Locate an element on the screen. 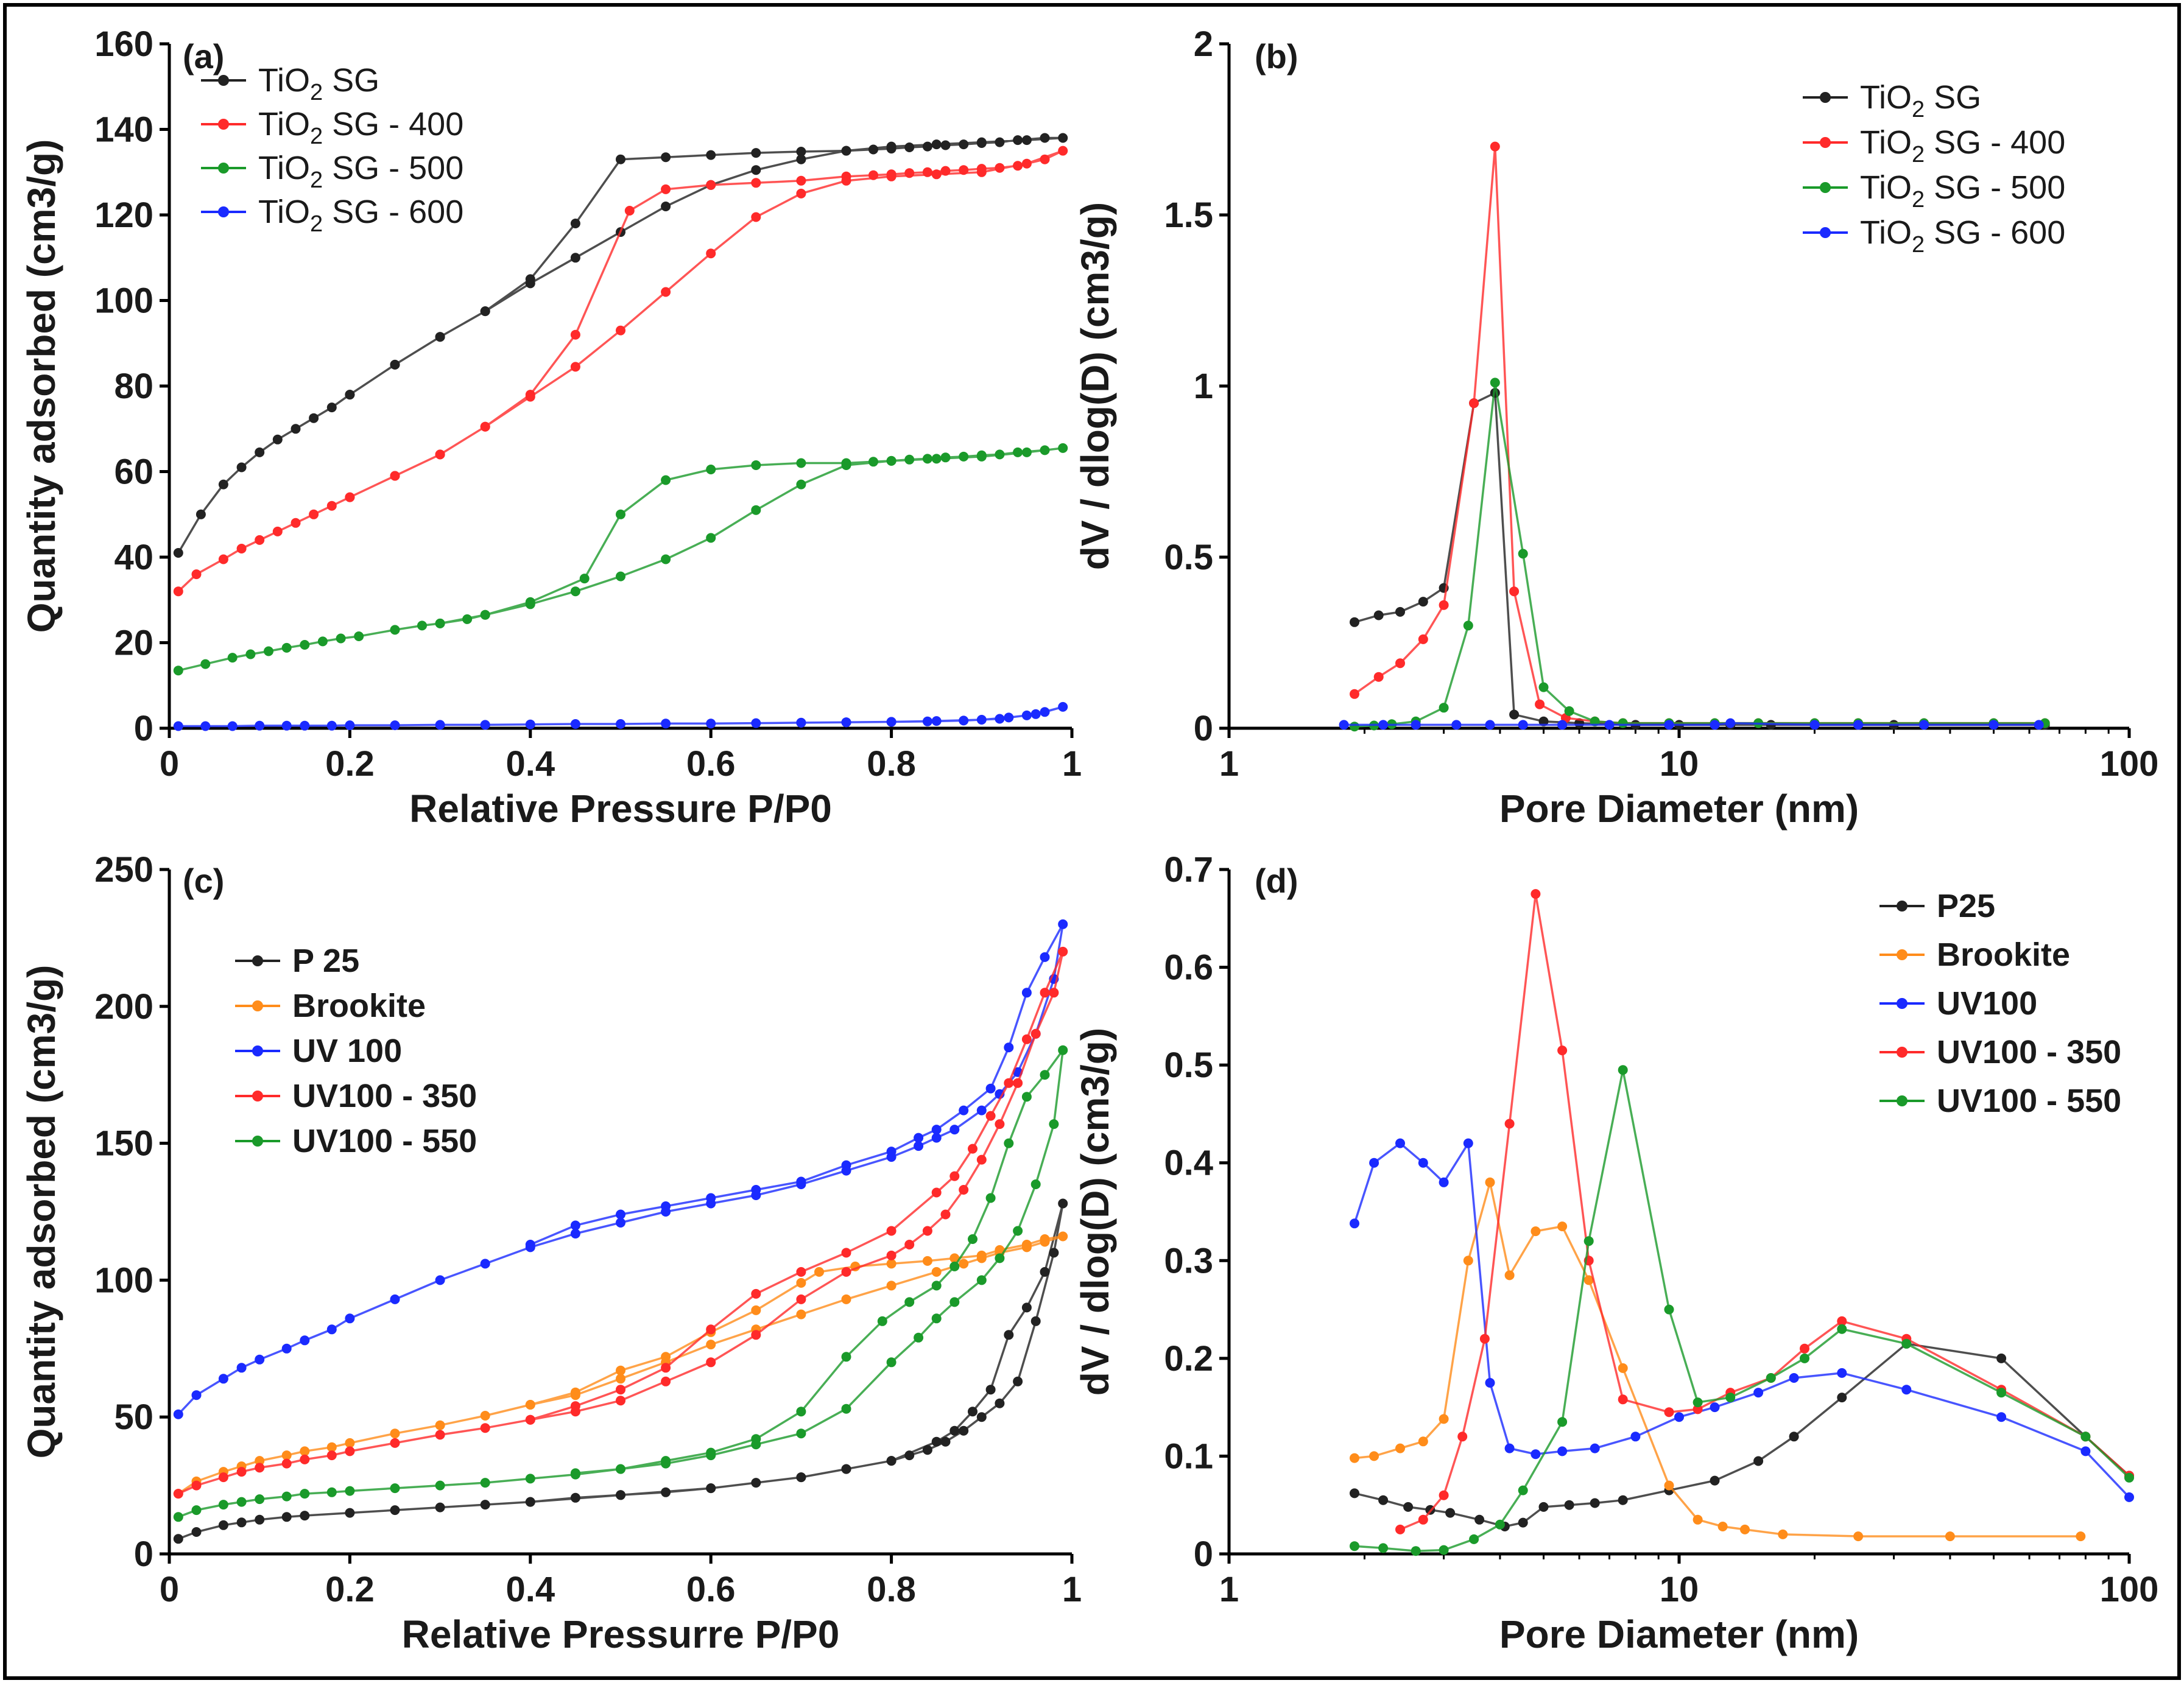 The width and height of the screenshot is (2184, 1683). legend-entry: Brookite is located at coordinates (1974, 955).